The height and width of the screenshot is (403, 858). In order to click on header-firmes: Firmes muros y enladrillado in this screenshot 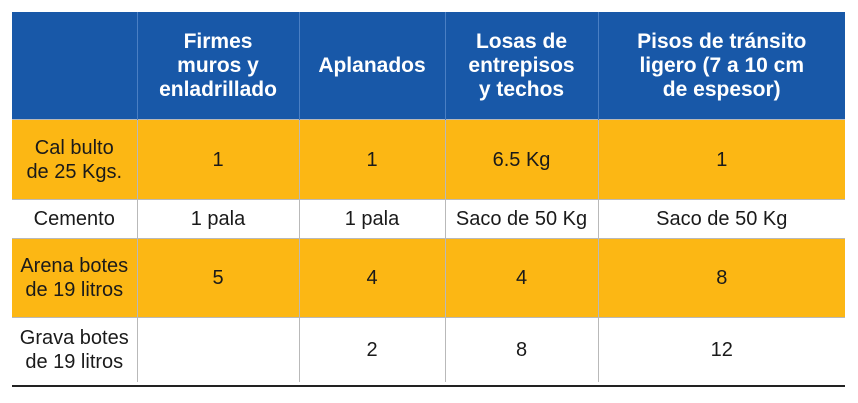, I will do `click(217, 66)`.